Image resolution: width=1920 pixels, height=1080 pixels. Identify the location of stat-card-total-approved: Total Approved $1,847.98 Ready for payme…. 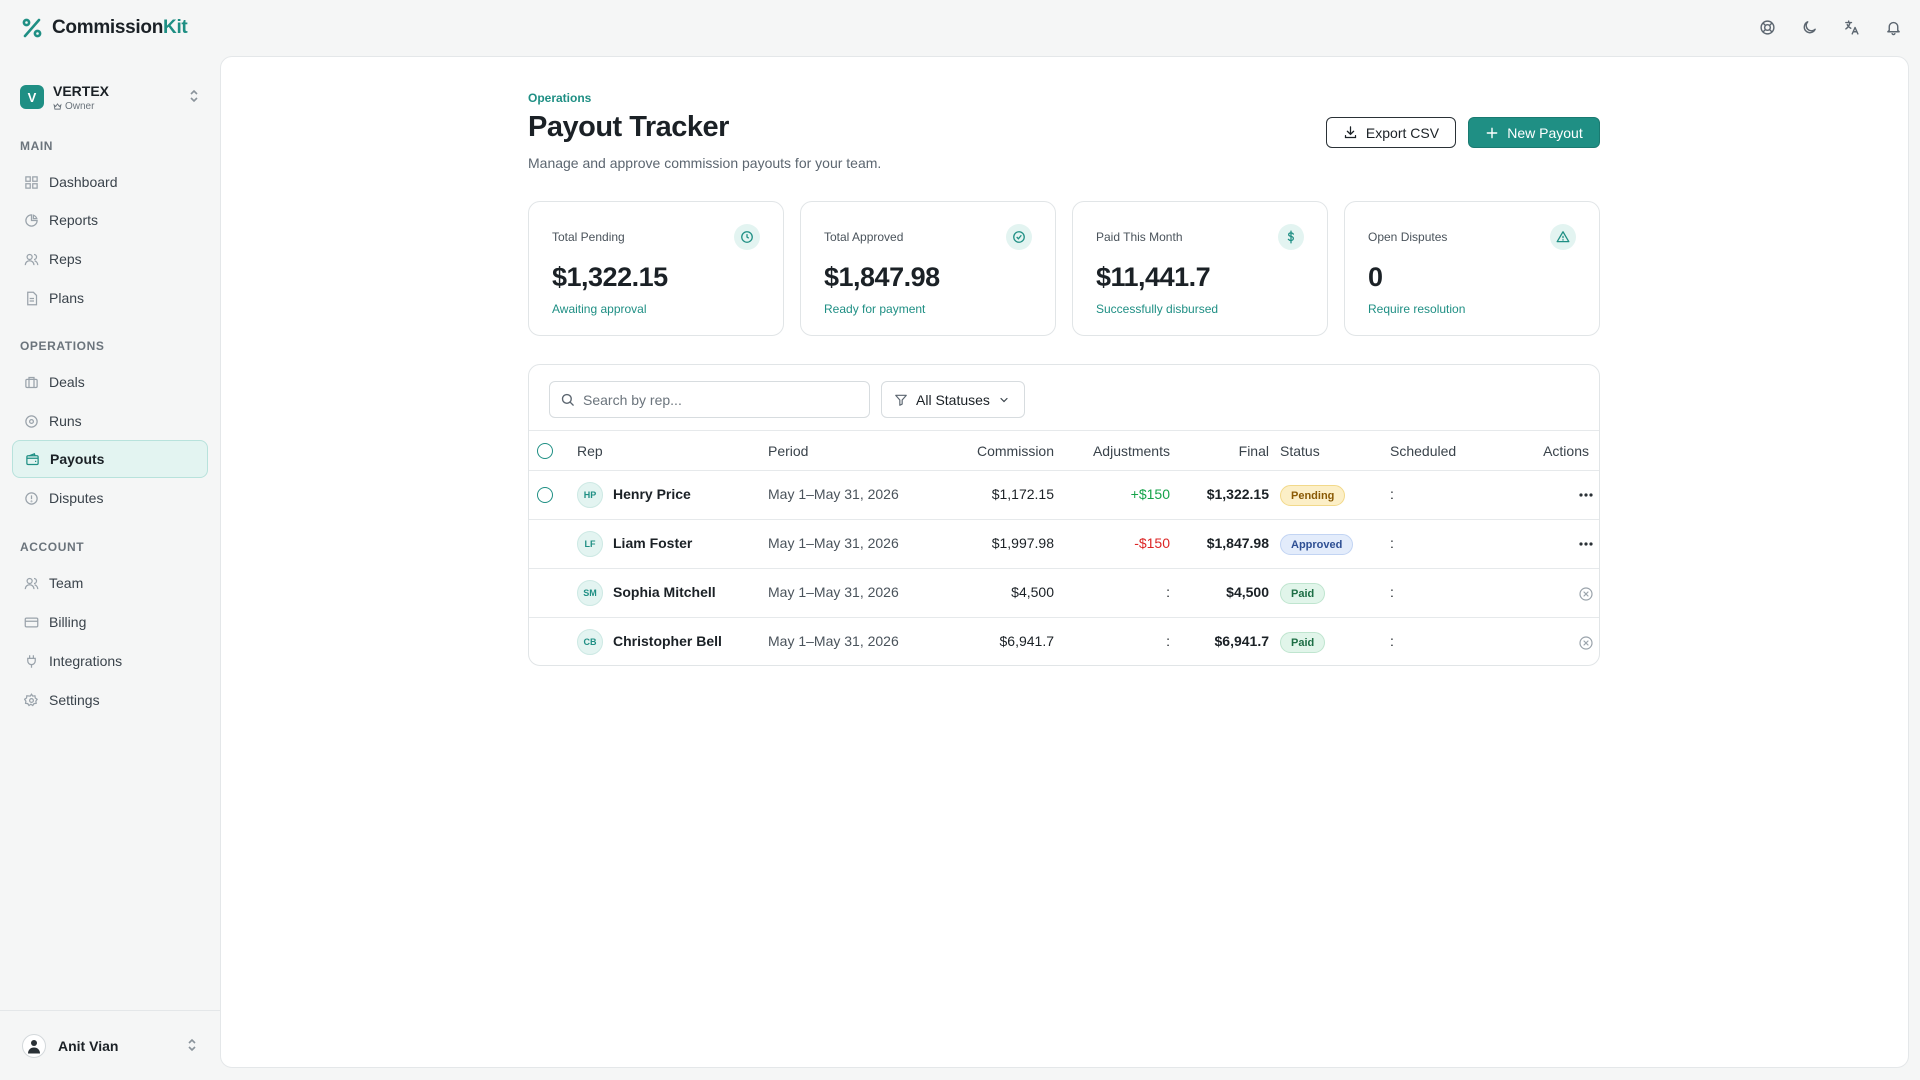
(928, 268).